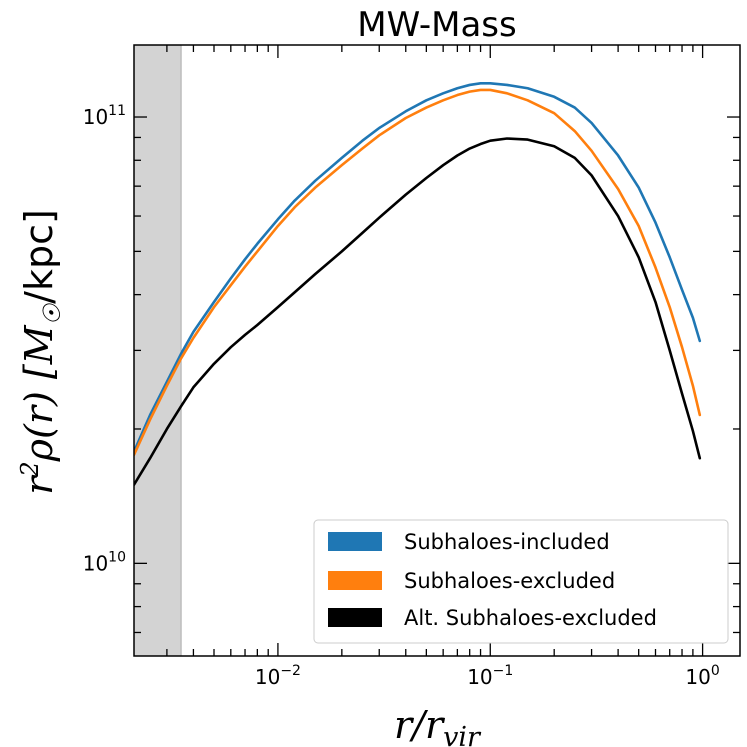  Describe the element at coordinates (41, 352) in the screenshot. I see `y-axis-label: r2ρ(r) [M☉/kpc]` at that location.